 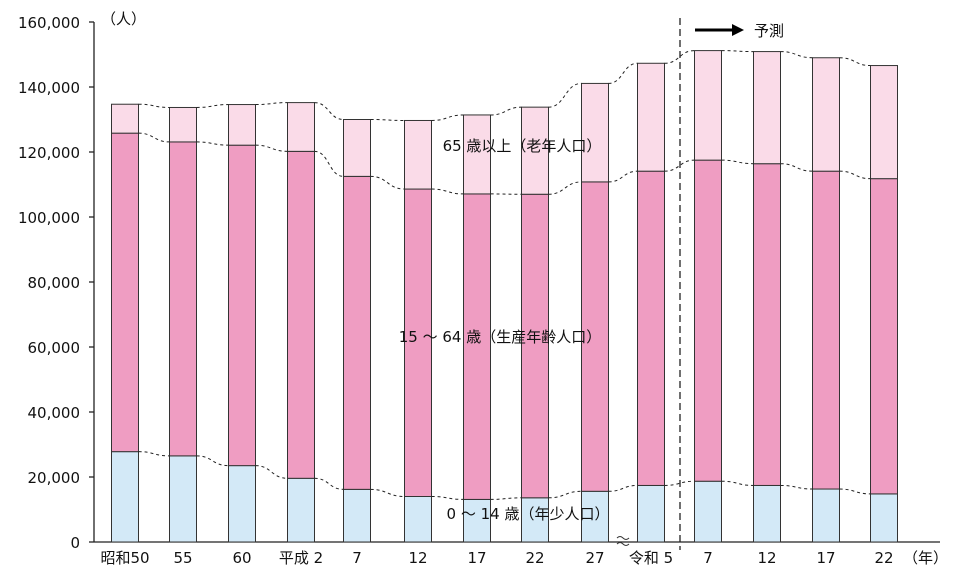 What do you see at coordinates (301, 557) in the screenshot?
I see `x-tick-label: 平成 2` at bounding box center [301, 557].